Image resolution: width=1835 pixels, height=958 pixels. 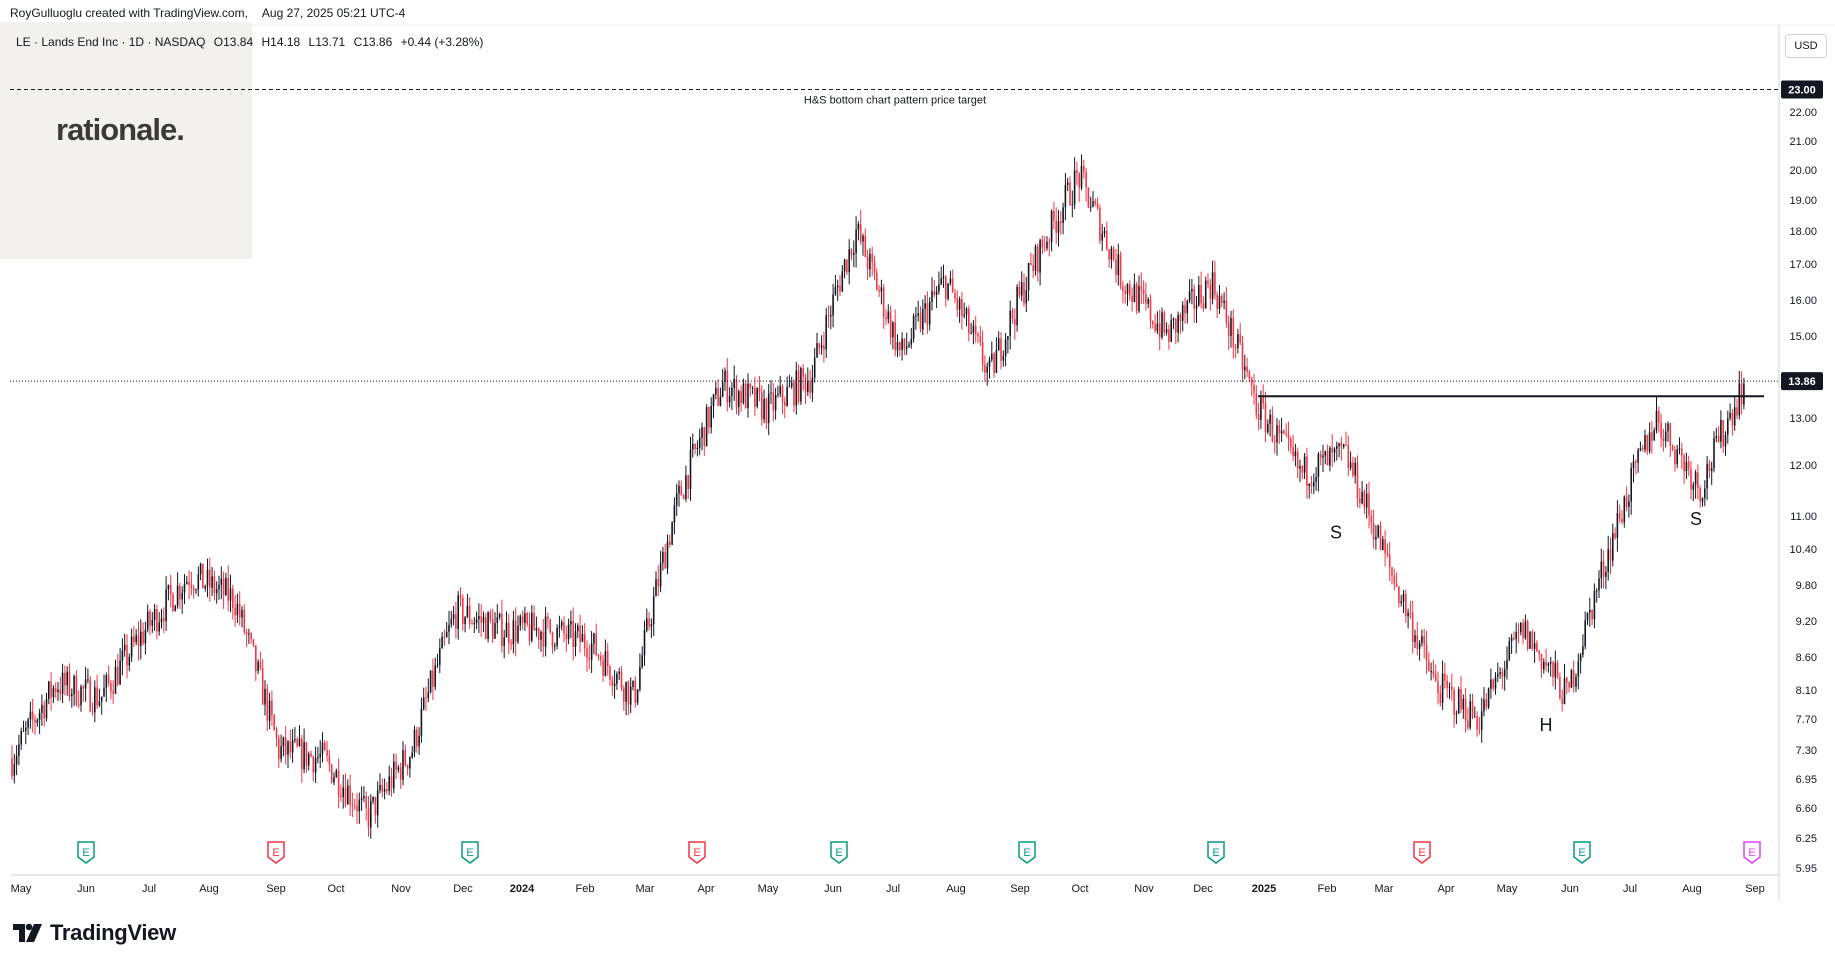 I want to click on logo-watermark: rationale., so click(x=126, y=140).